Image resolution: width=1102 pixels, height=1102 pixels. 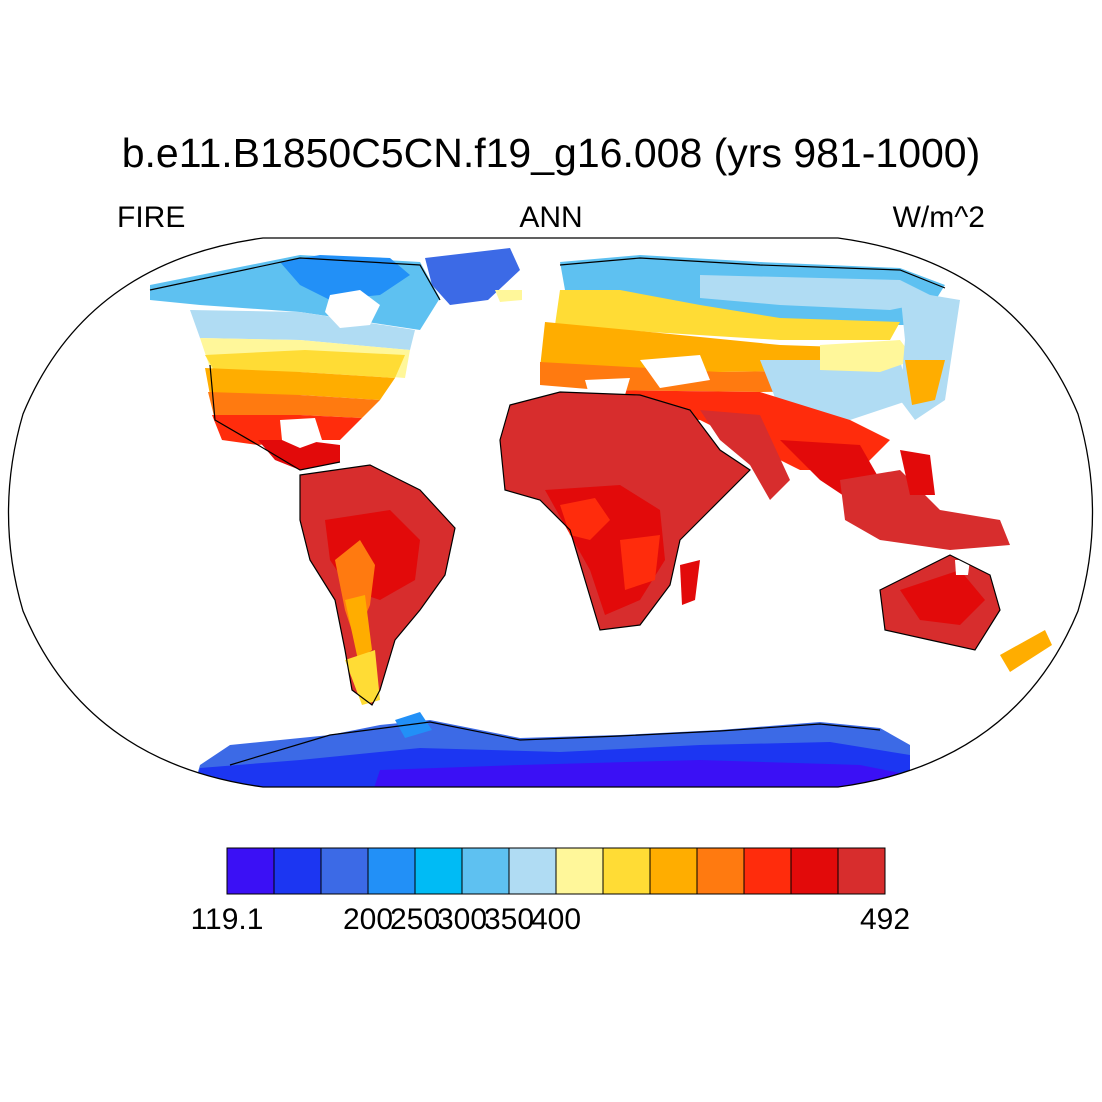 What do you see at coordinates (415, 919) in the screenshot?
I see `colorbar-tick-label: 250` at bounding box center [415, 919].